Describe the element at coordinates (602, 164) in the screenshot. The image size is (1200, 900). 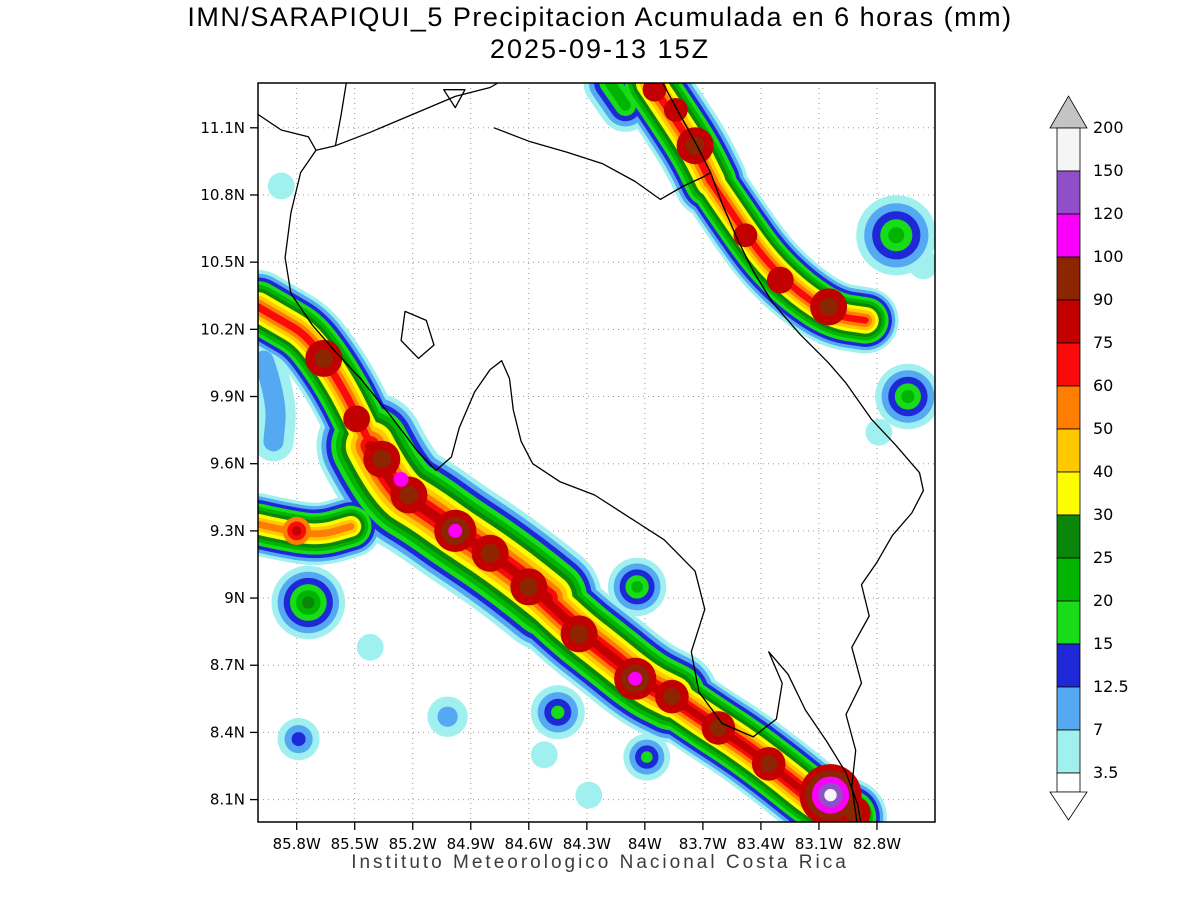
I see `nicaragua-border` at that location.